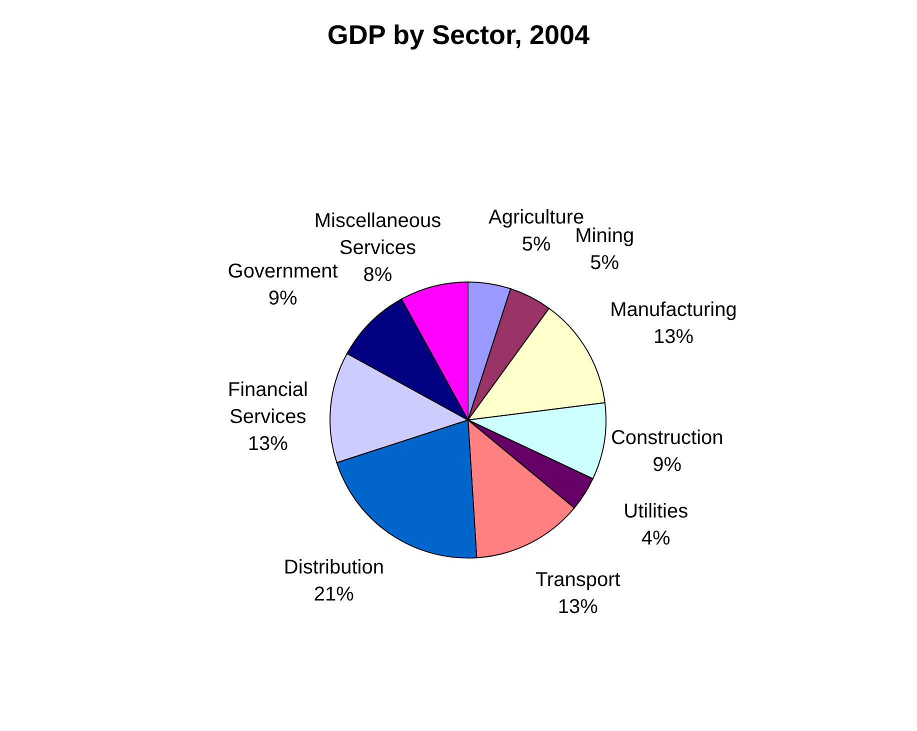  Describe the element at coordinates (334, 567) in the screenshot. I see `slice-label: Distribution` at that location.